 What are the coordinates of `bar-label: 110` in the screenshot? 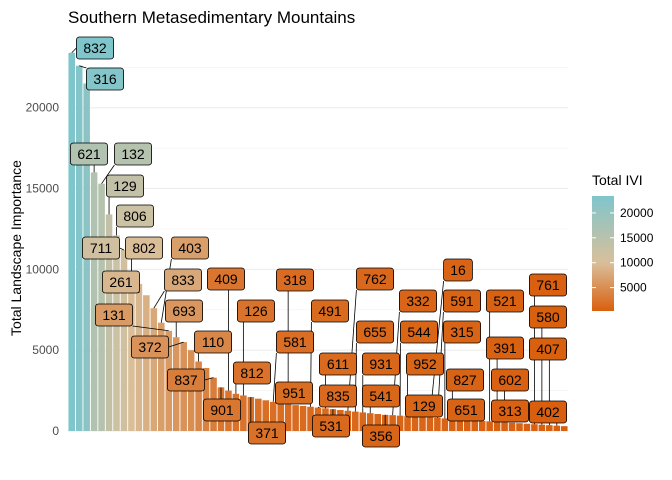 It's located at (213, 342).